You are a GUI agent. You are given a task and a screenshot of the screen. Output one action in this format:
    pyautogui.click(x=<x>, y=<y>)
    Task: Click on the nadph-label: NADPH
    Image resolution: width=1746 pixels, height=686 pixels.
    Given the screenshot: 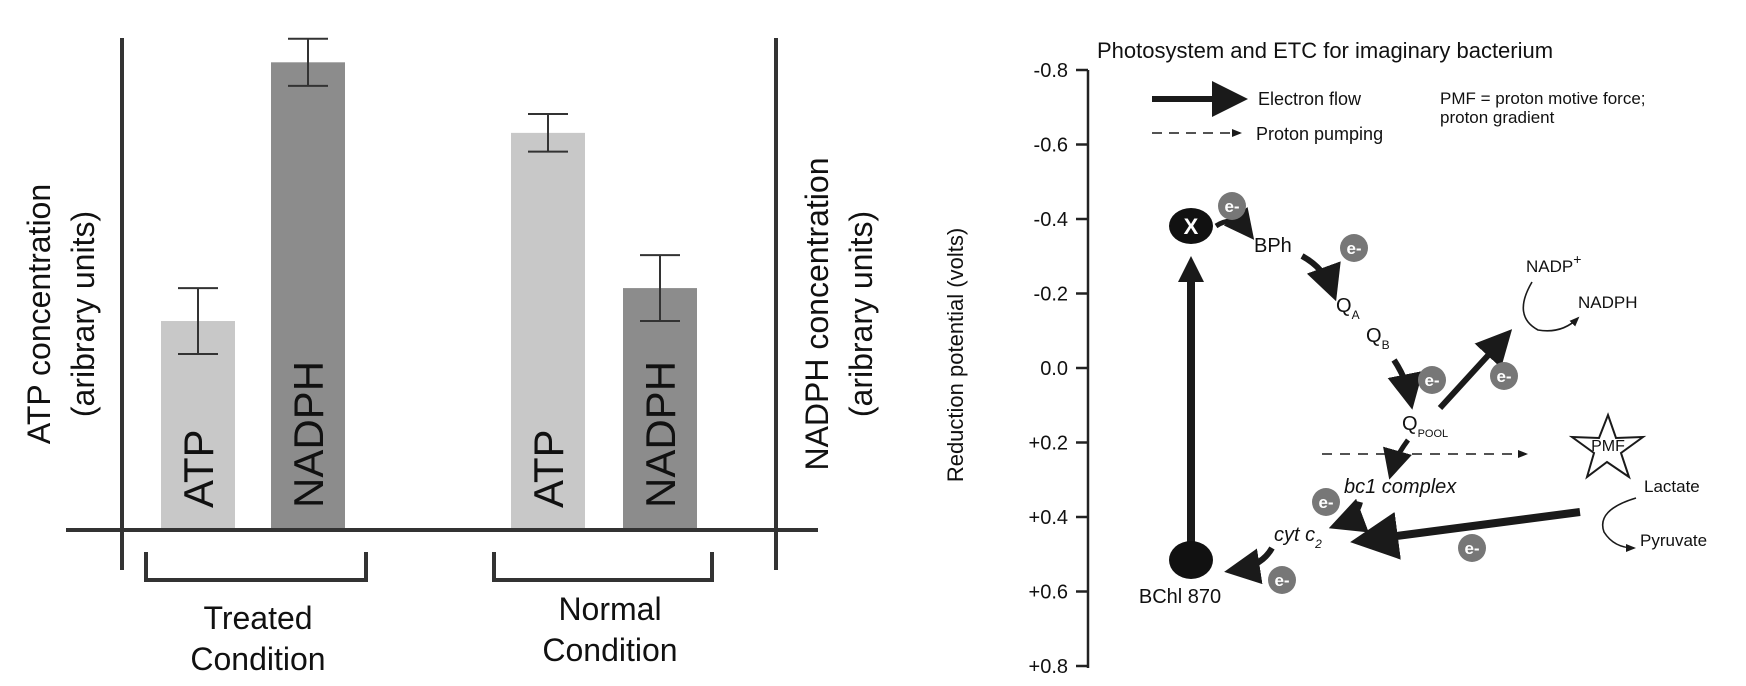 What is the action you would take?
    pyautogui.click(x=1608, y=302)
    